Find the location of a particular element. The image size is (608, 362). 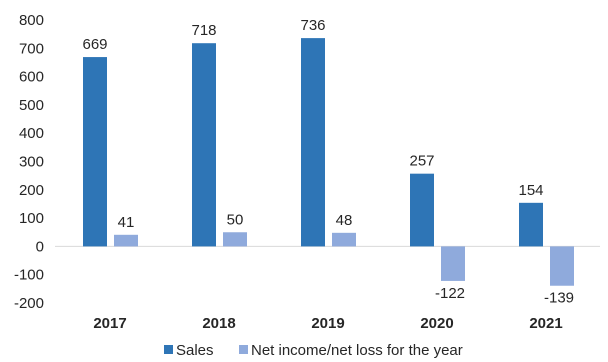

data-label: 154 is located at coordinates (530, 190).